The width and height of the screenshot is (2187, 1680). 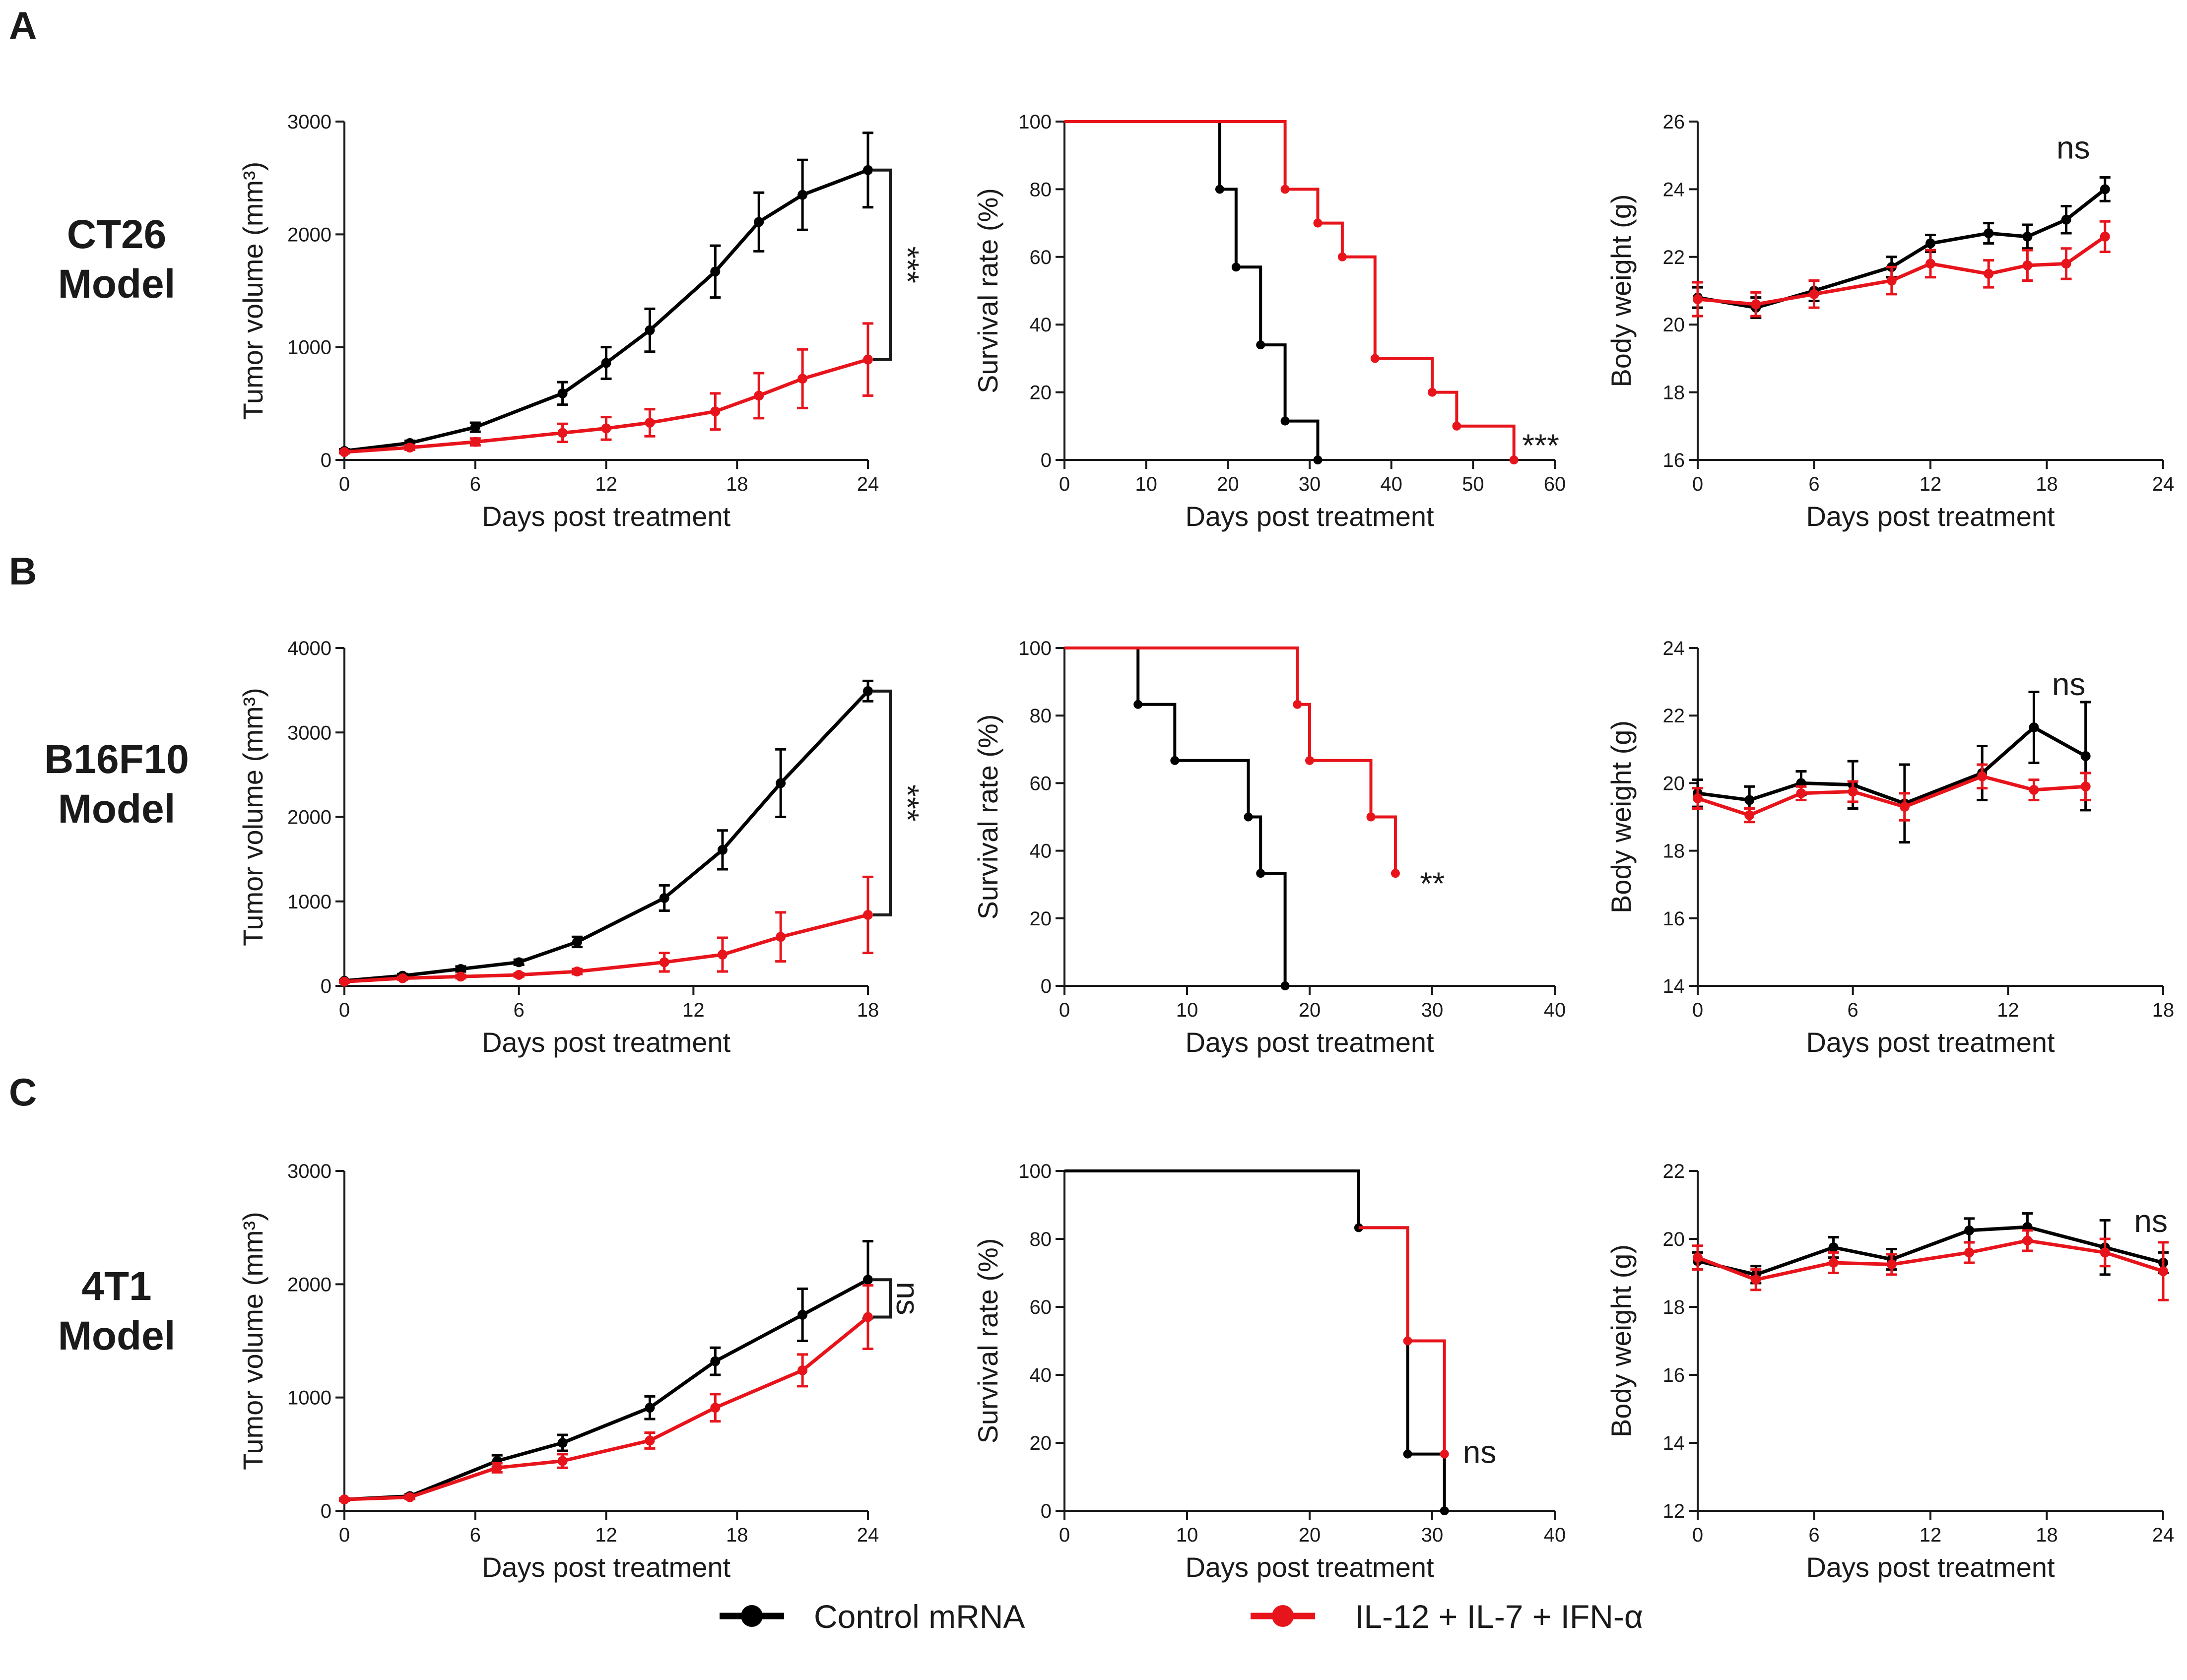 I want to click on row-label-ct26: CT26, so click(x=117, y=234).